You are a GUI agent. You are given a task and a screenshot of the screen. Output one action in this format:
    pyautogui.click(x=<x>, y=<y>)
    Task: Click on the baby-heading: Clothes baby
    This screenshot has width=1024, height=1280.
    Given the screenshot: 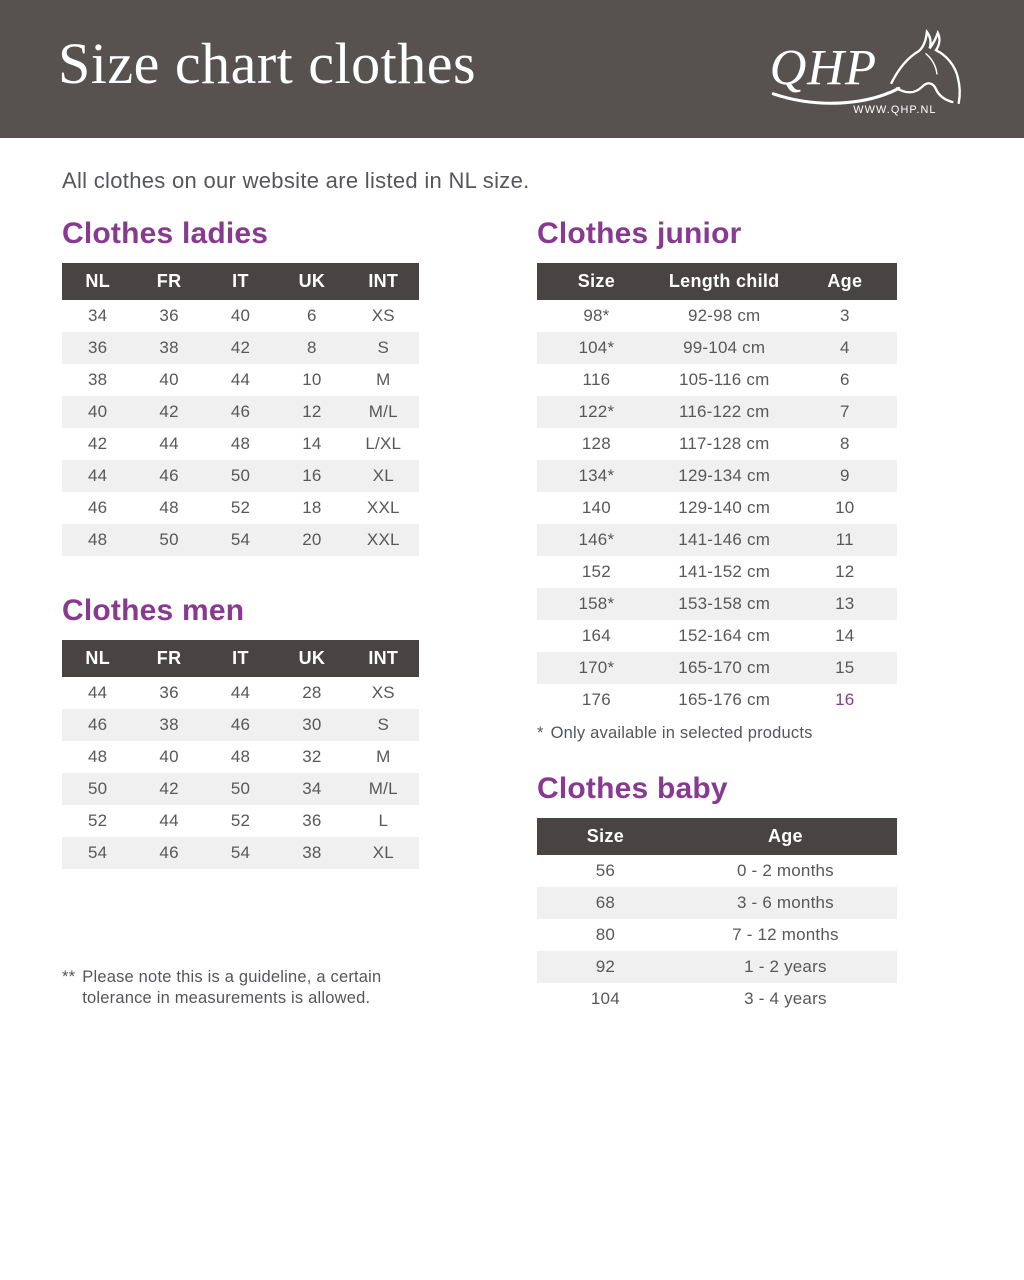 What is the action you would take?
    pyautogui.click(x=632, y=788)
    